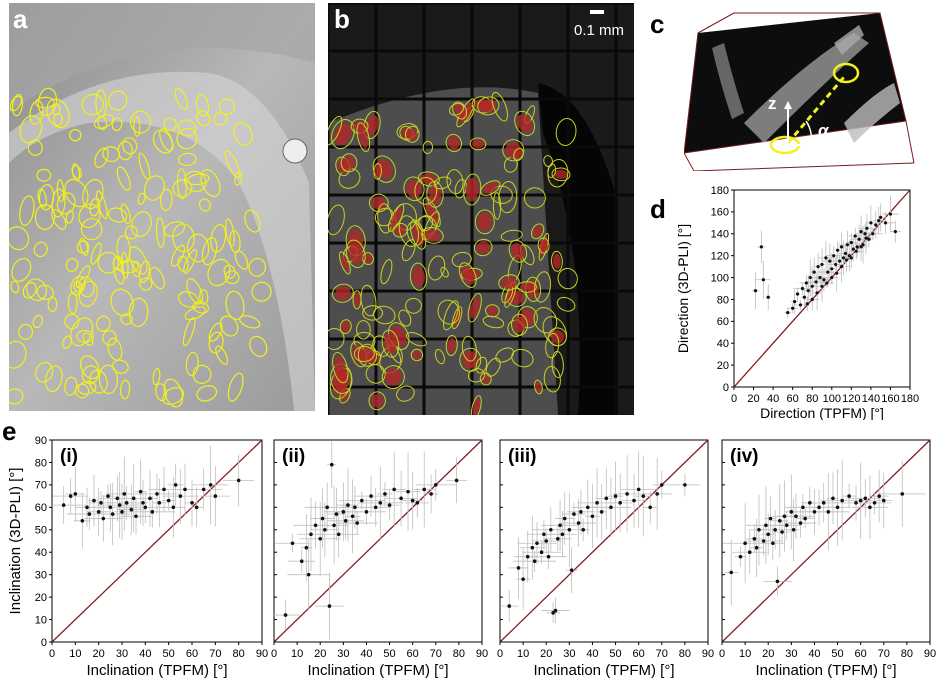  I want to click on x-tick-label: 60, so click(413, 654).